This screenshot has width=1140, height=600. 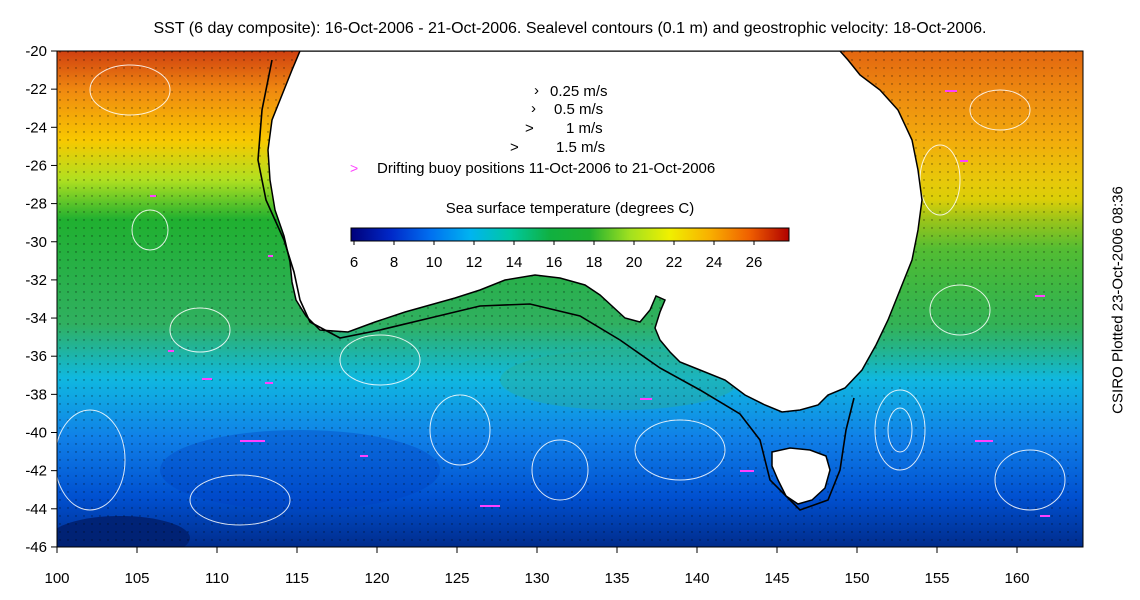 I want to click on y-tick-label: -36, so click(x=36, y=356).